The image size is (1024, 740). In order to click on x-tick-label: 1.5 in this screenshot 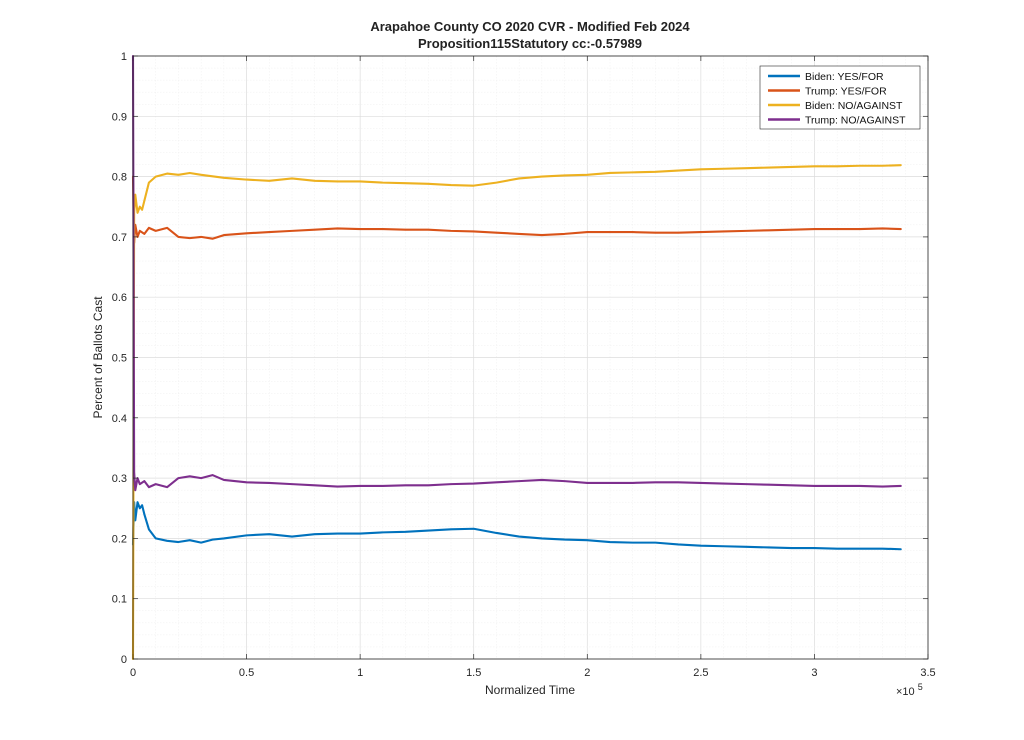, I will do `click(473, 673)`.